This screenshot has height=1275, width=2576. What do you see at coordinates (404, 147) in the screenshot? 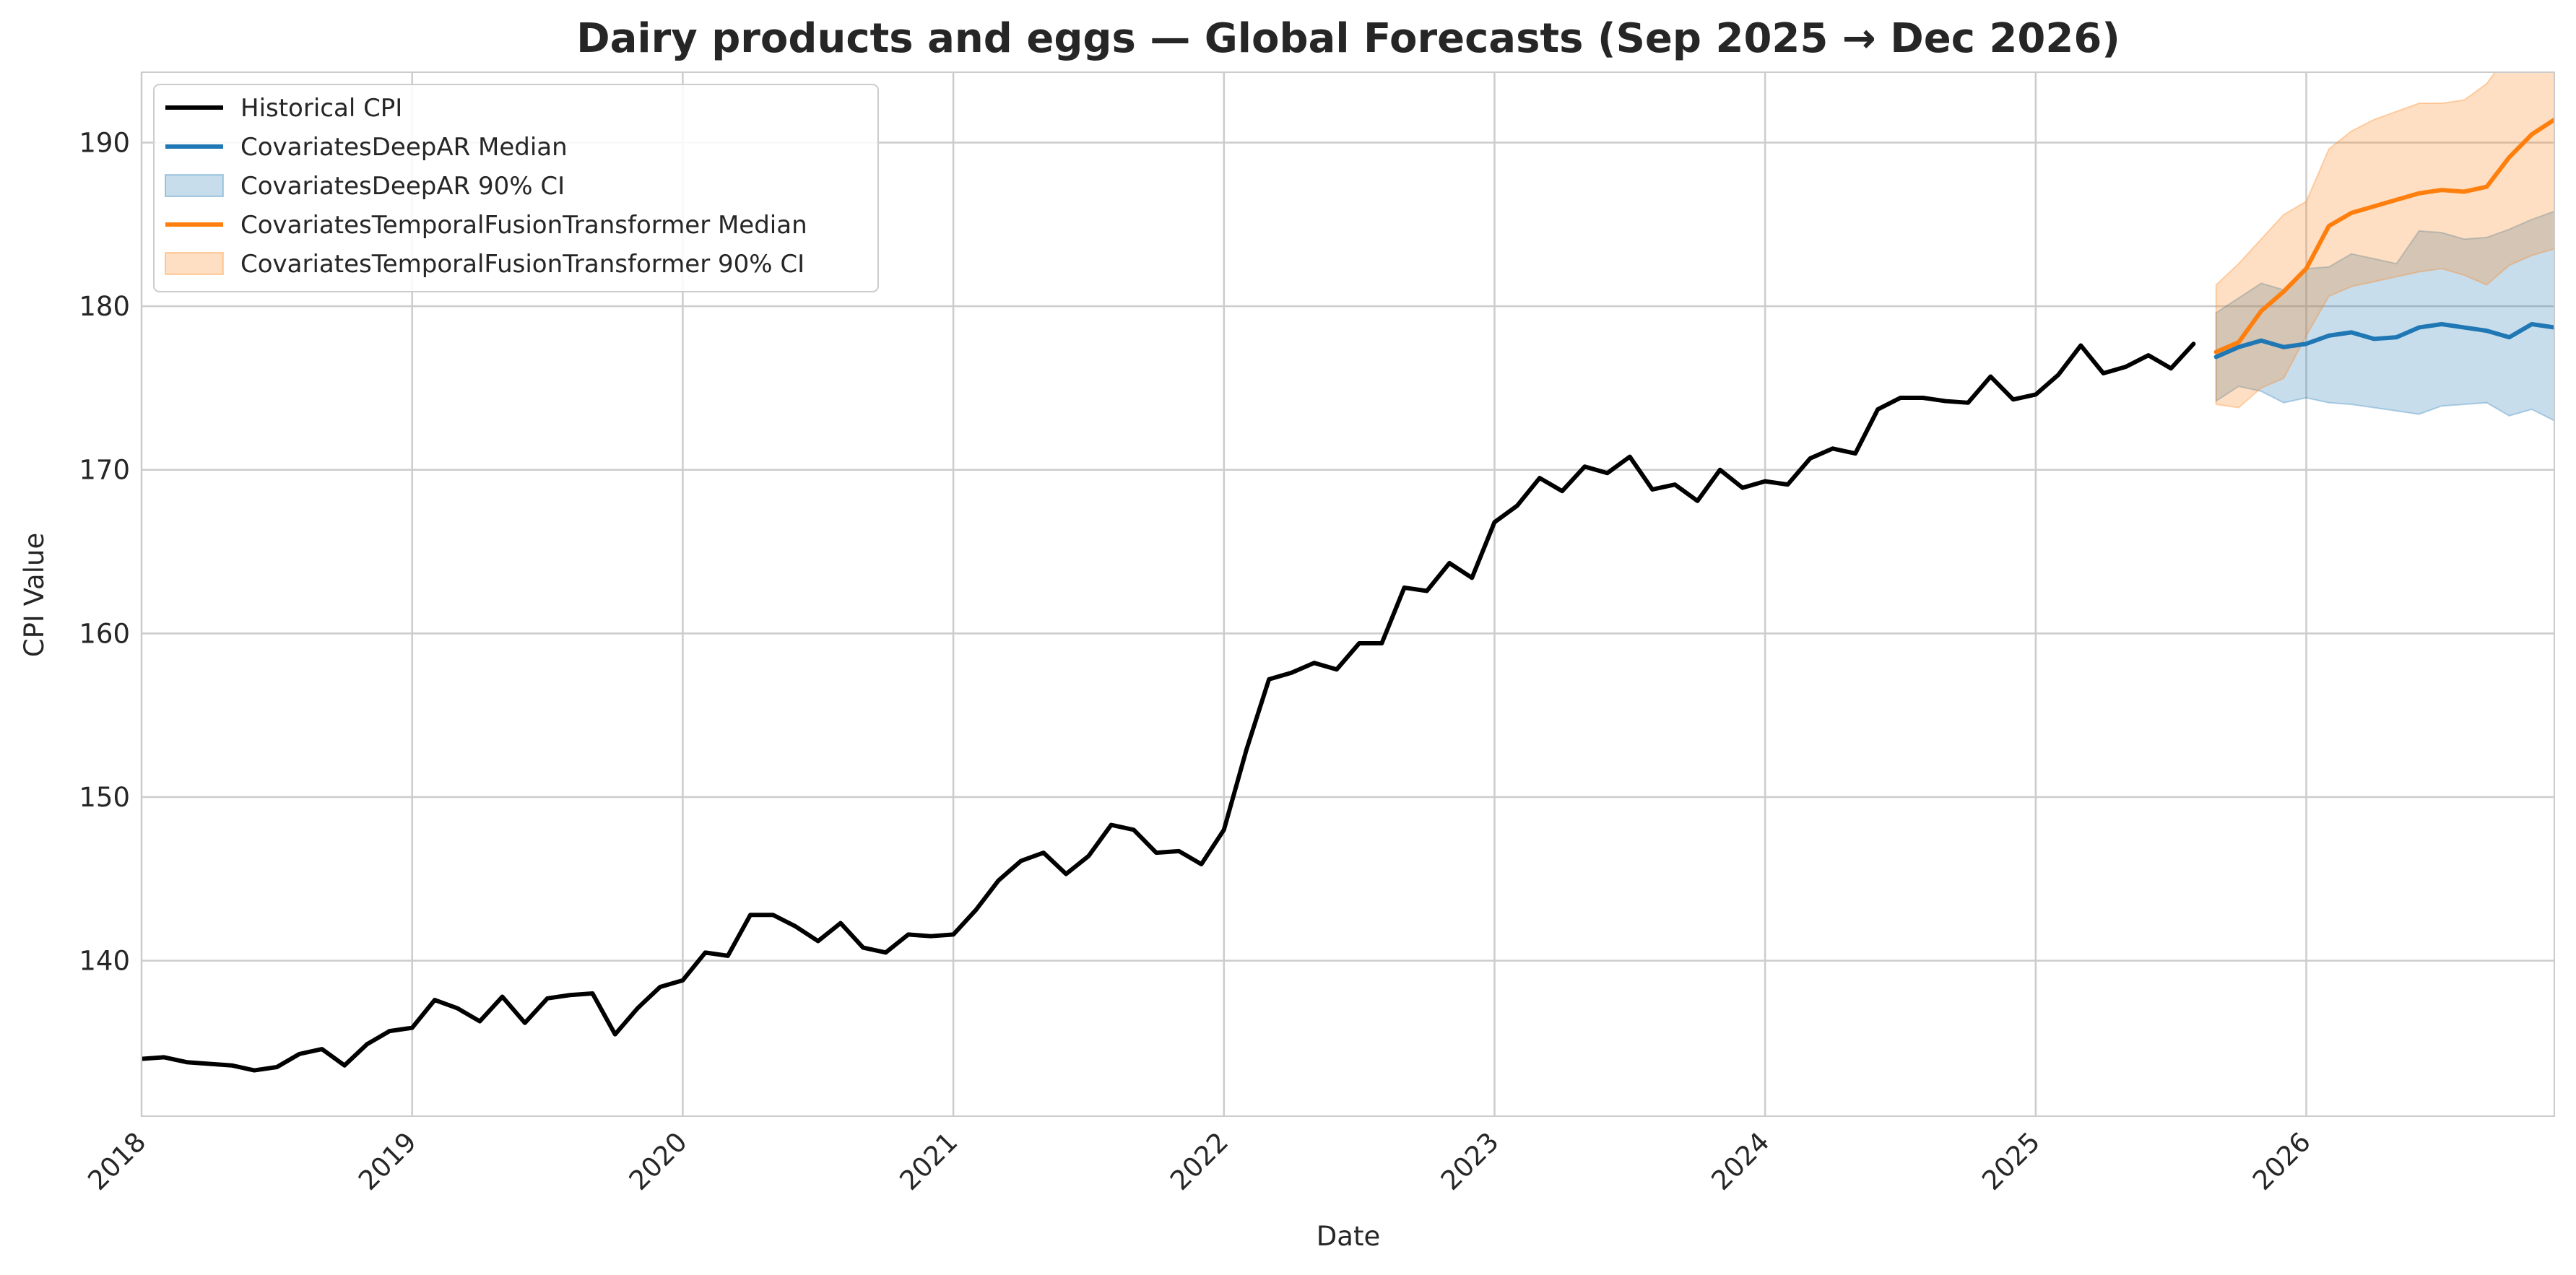
I see `legend-label-1: CovariatesDeepAR Median` at bounding box center [404, 147].